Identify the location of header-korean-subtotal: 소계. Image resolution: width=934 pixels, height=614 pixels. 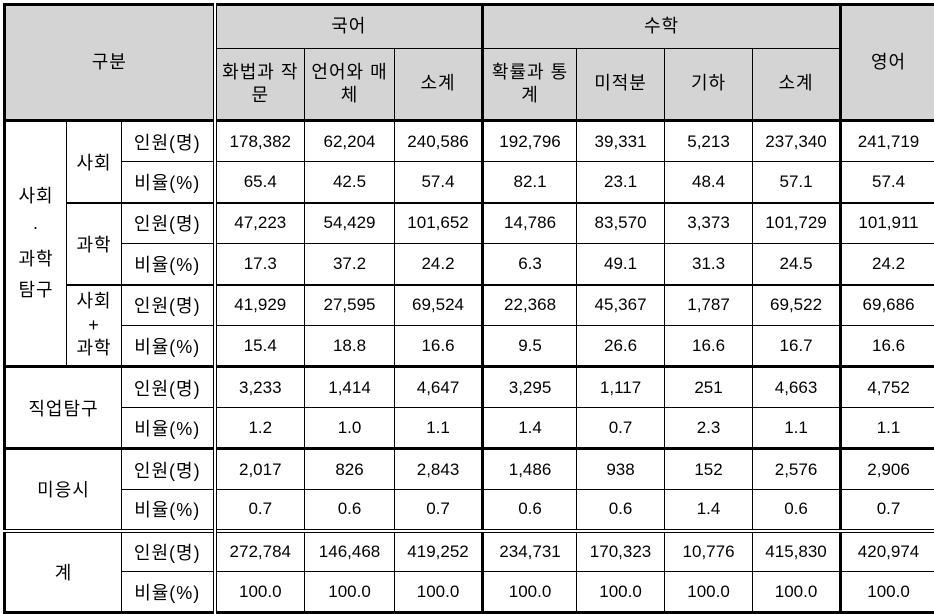
(439, 85).